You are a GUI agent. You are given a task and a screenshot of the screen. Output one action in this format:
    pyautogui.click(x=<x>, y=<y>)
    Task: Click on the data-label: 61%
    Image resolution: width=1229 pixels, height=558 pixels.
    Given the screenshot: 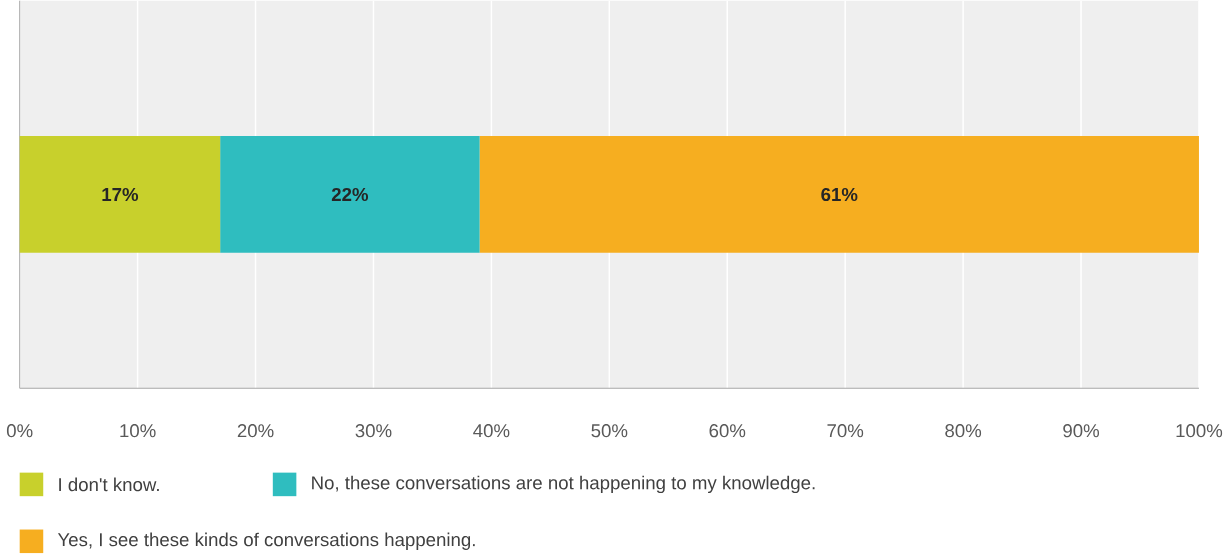 What is the action you would take?
    pyautogui.click(x=839, y=194)
    